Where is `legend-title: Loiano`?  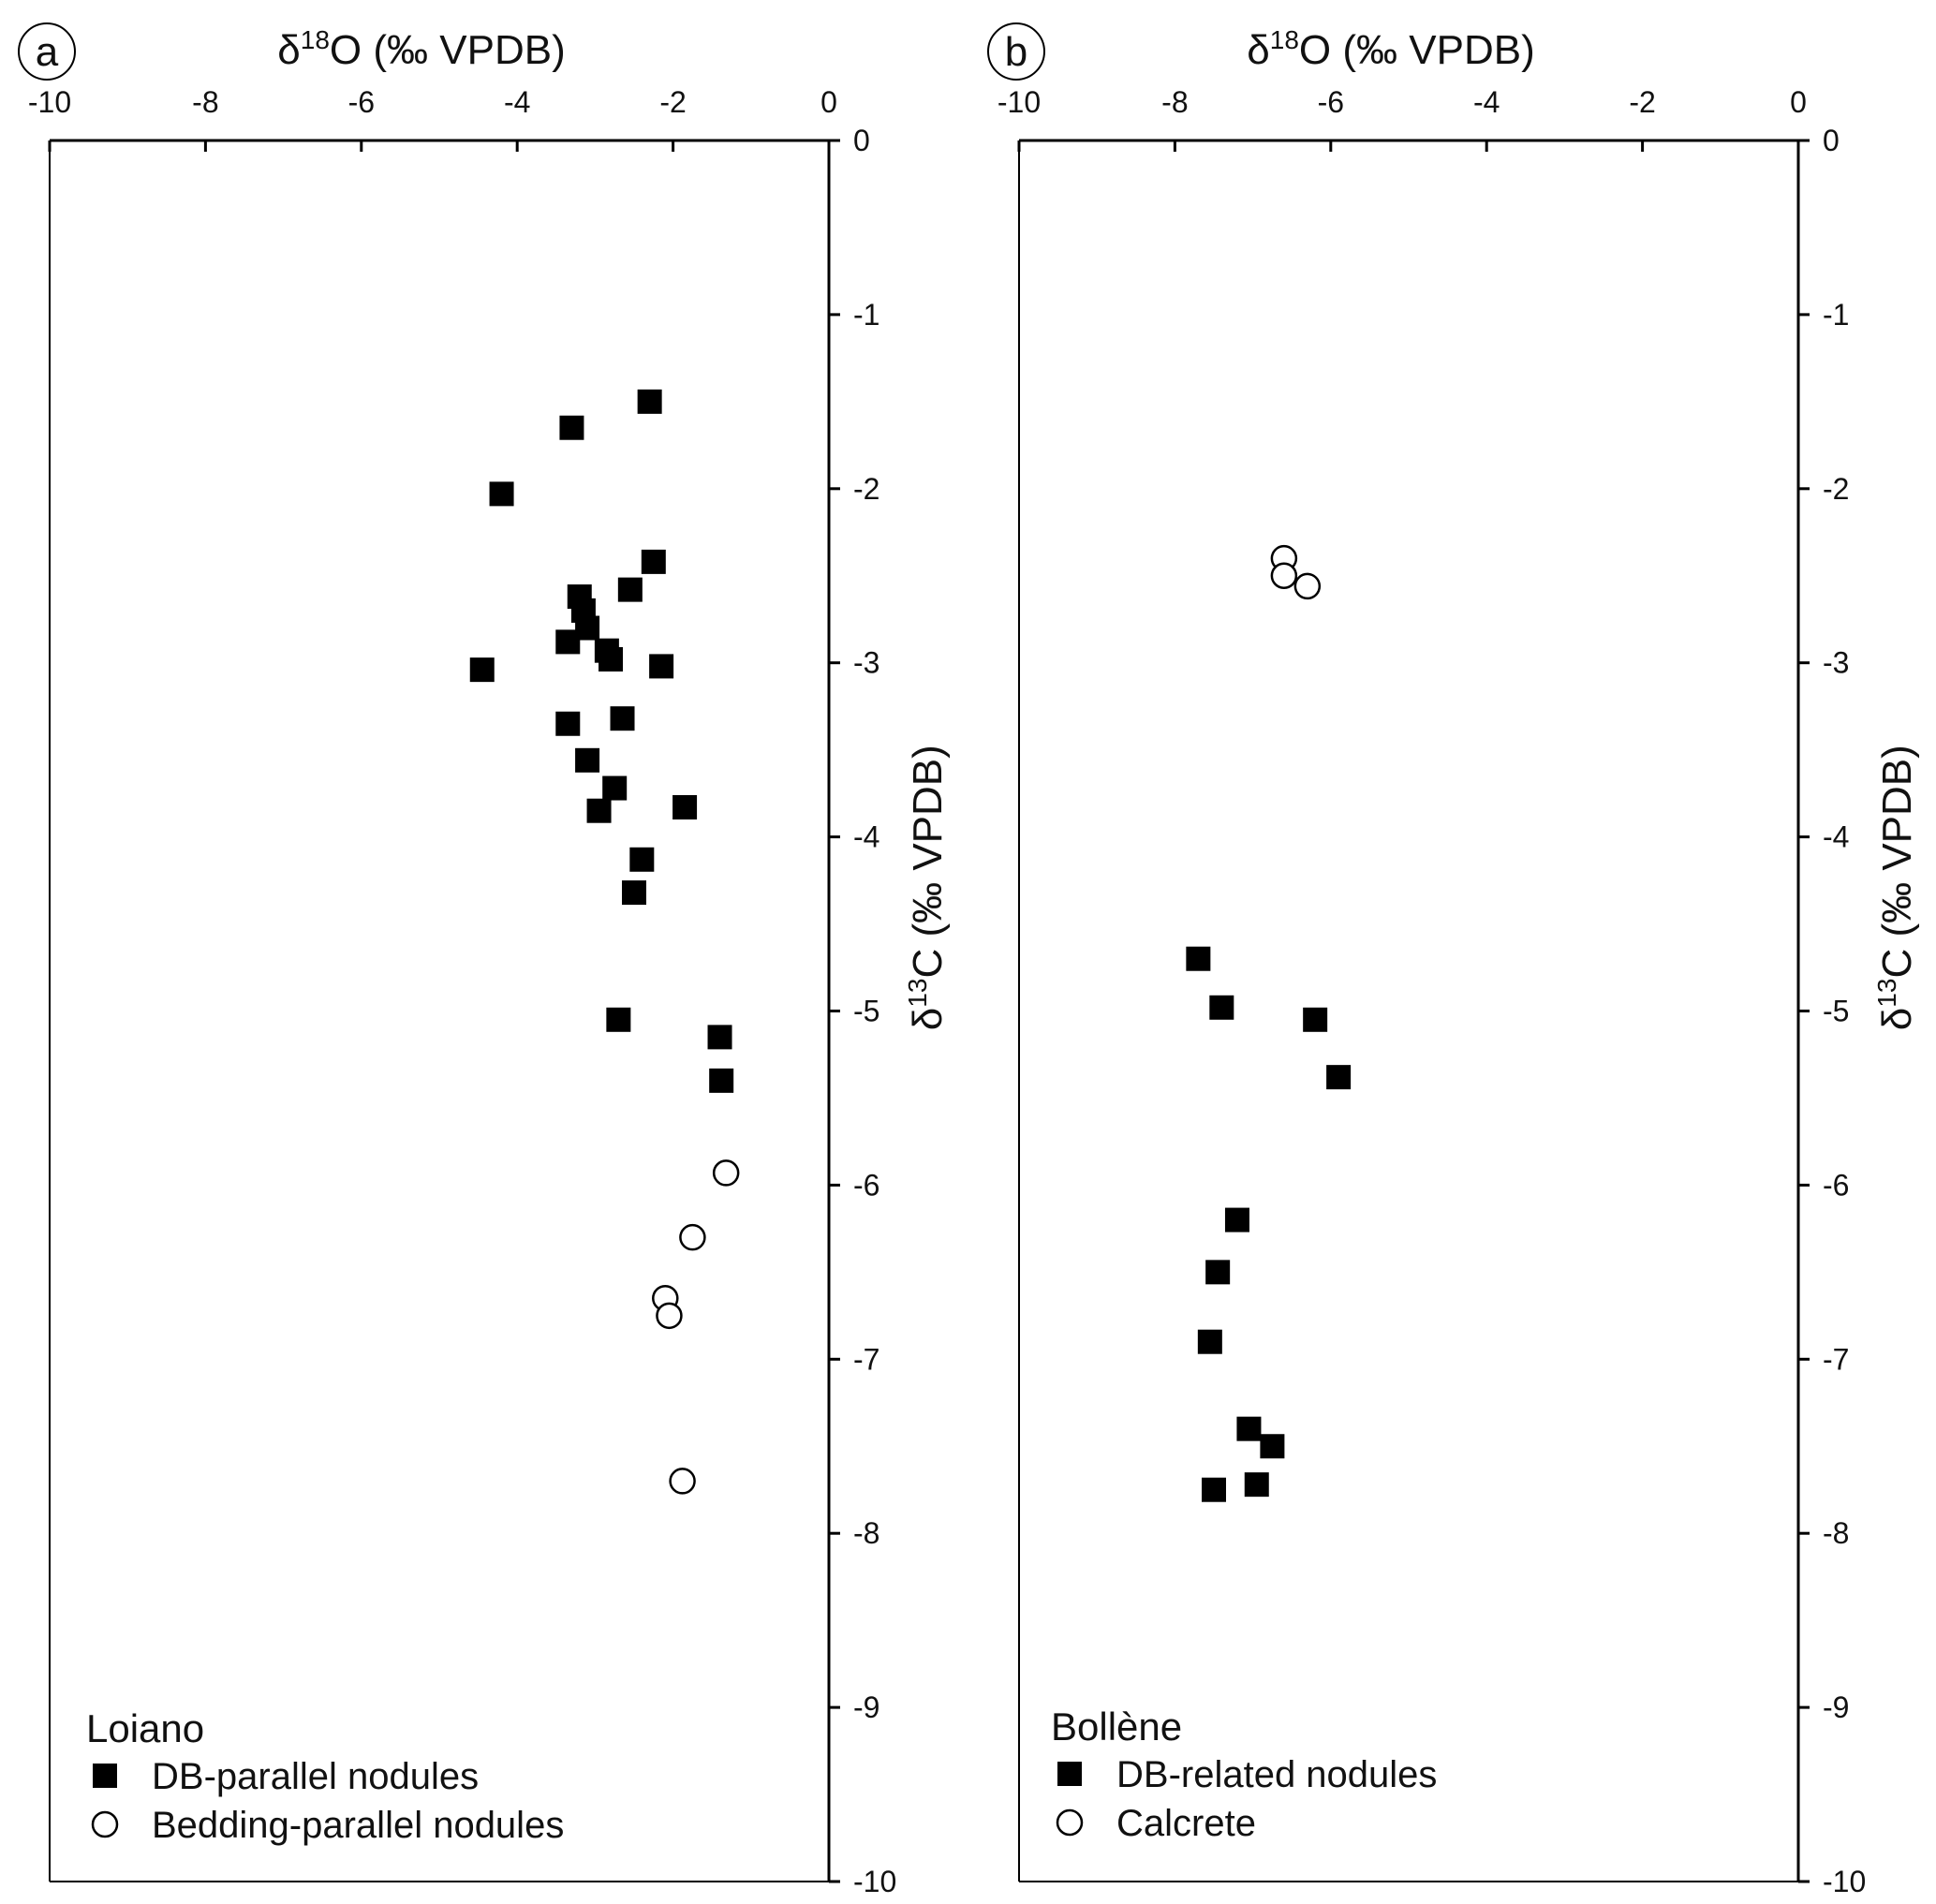 legend-title: Loiano is located at coordinates (145, 1728).